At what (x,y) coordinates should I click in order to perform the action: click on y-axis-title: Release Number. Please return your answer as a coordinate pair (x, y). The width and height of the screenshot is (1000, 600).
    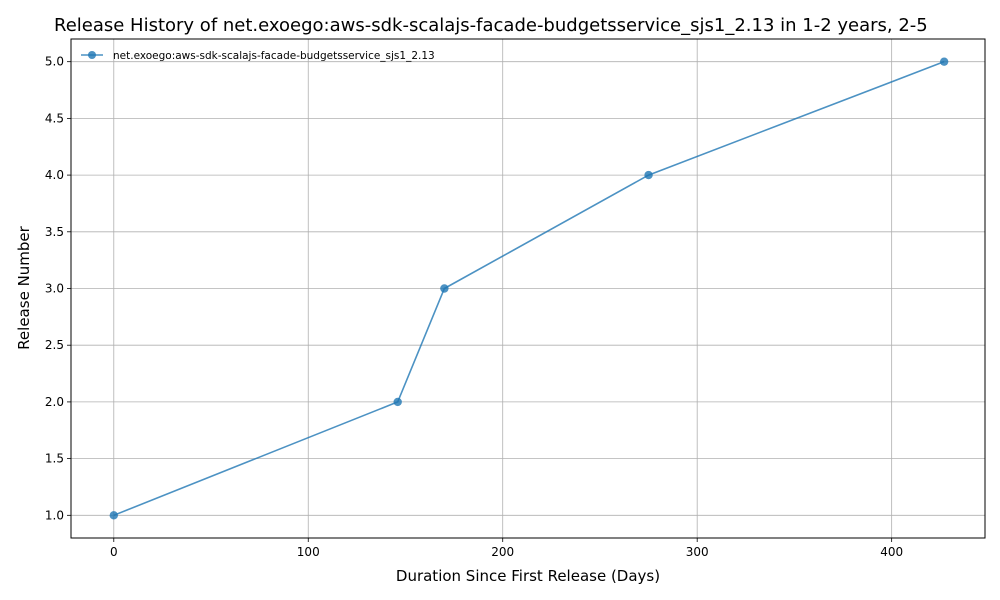
    Looking at the image, I should click on (24, 287).